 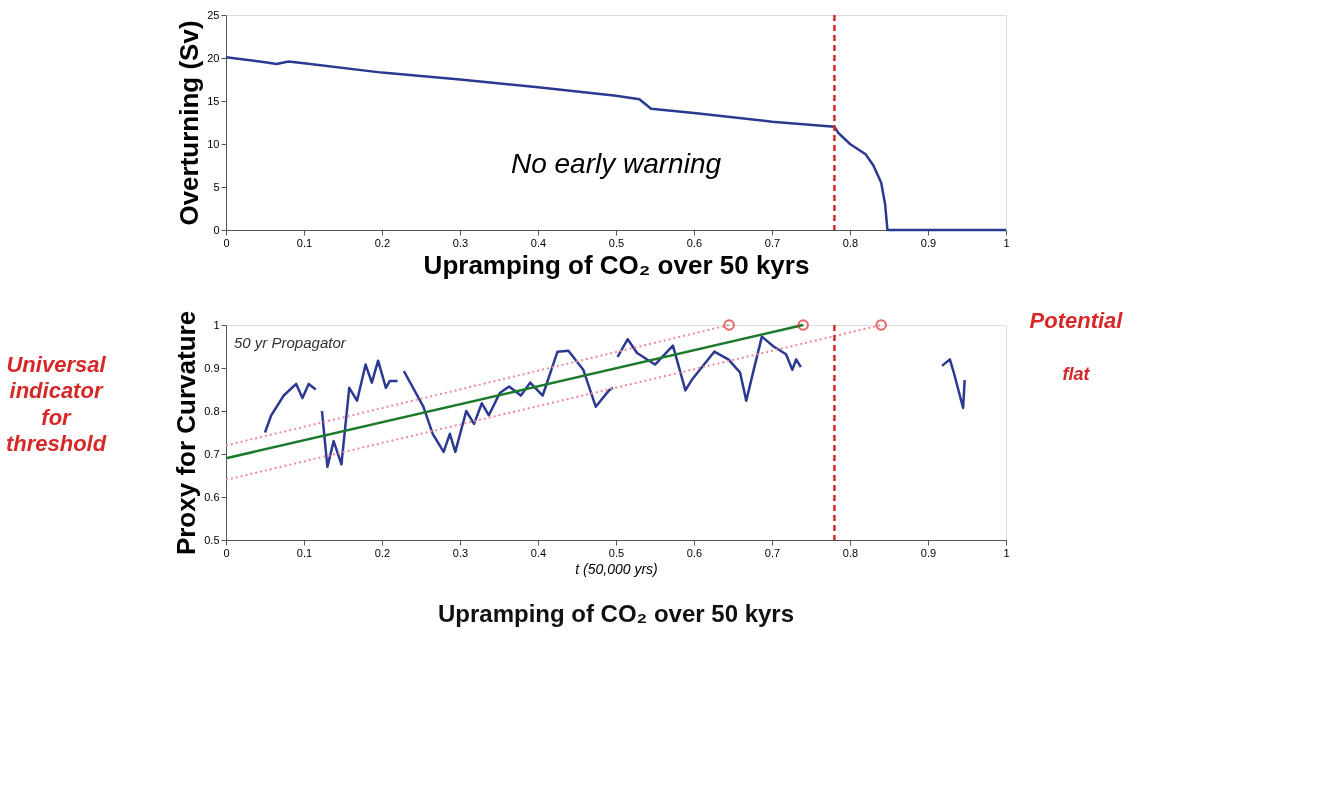 I want to click on y-tick-label: 20, so click(x=213, y=57).